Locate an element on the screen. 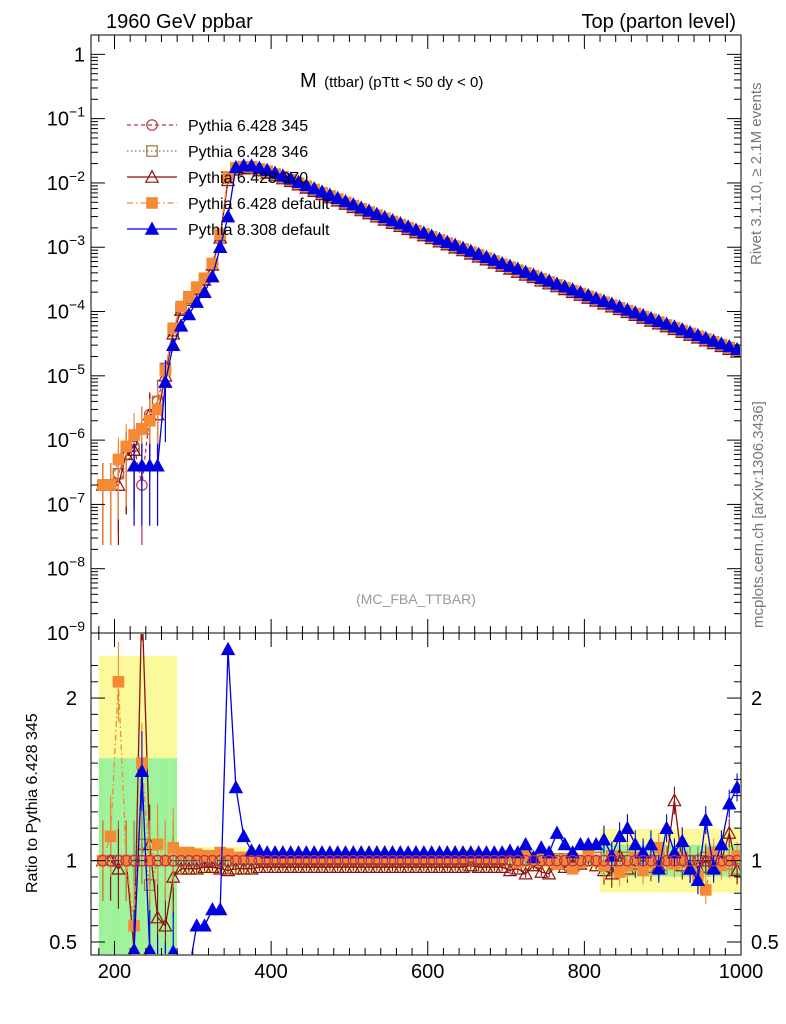 The height and width of the screenshot is (1024, 786). header-left: 1960 GeV ppbar is located at coordinates (179, 22).